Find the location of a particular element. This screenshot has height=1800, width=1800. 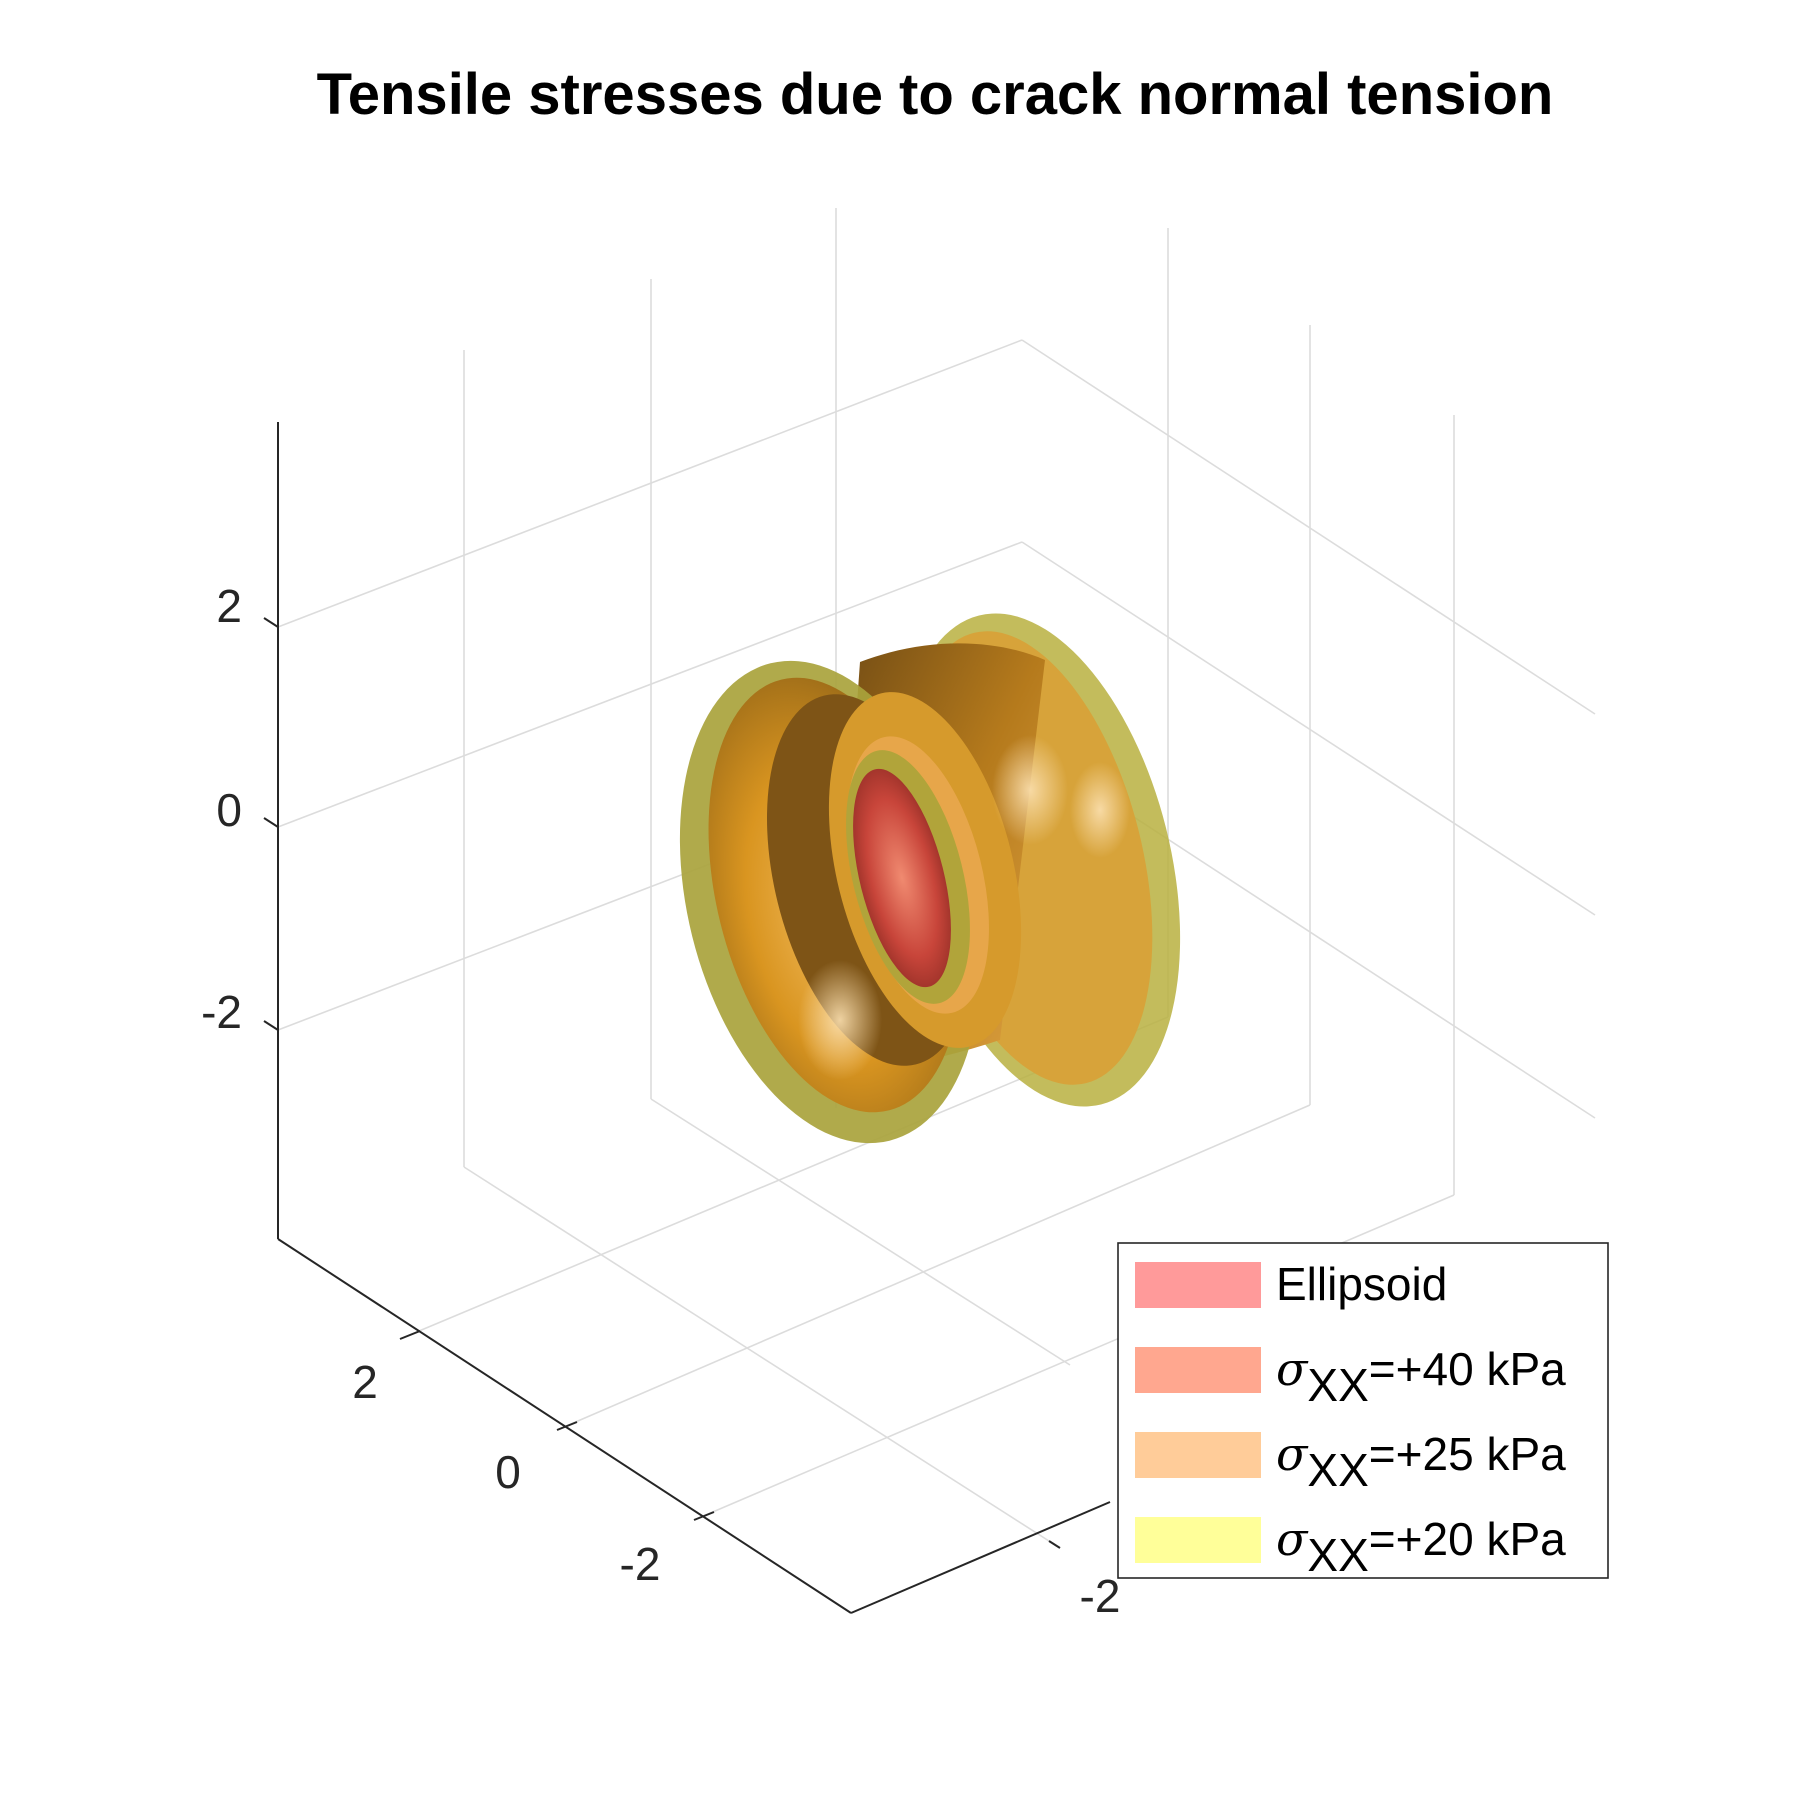

y-tick-label: -2 is located at coordinates (1100, 1596).